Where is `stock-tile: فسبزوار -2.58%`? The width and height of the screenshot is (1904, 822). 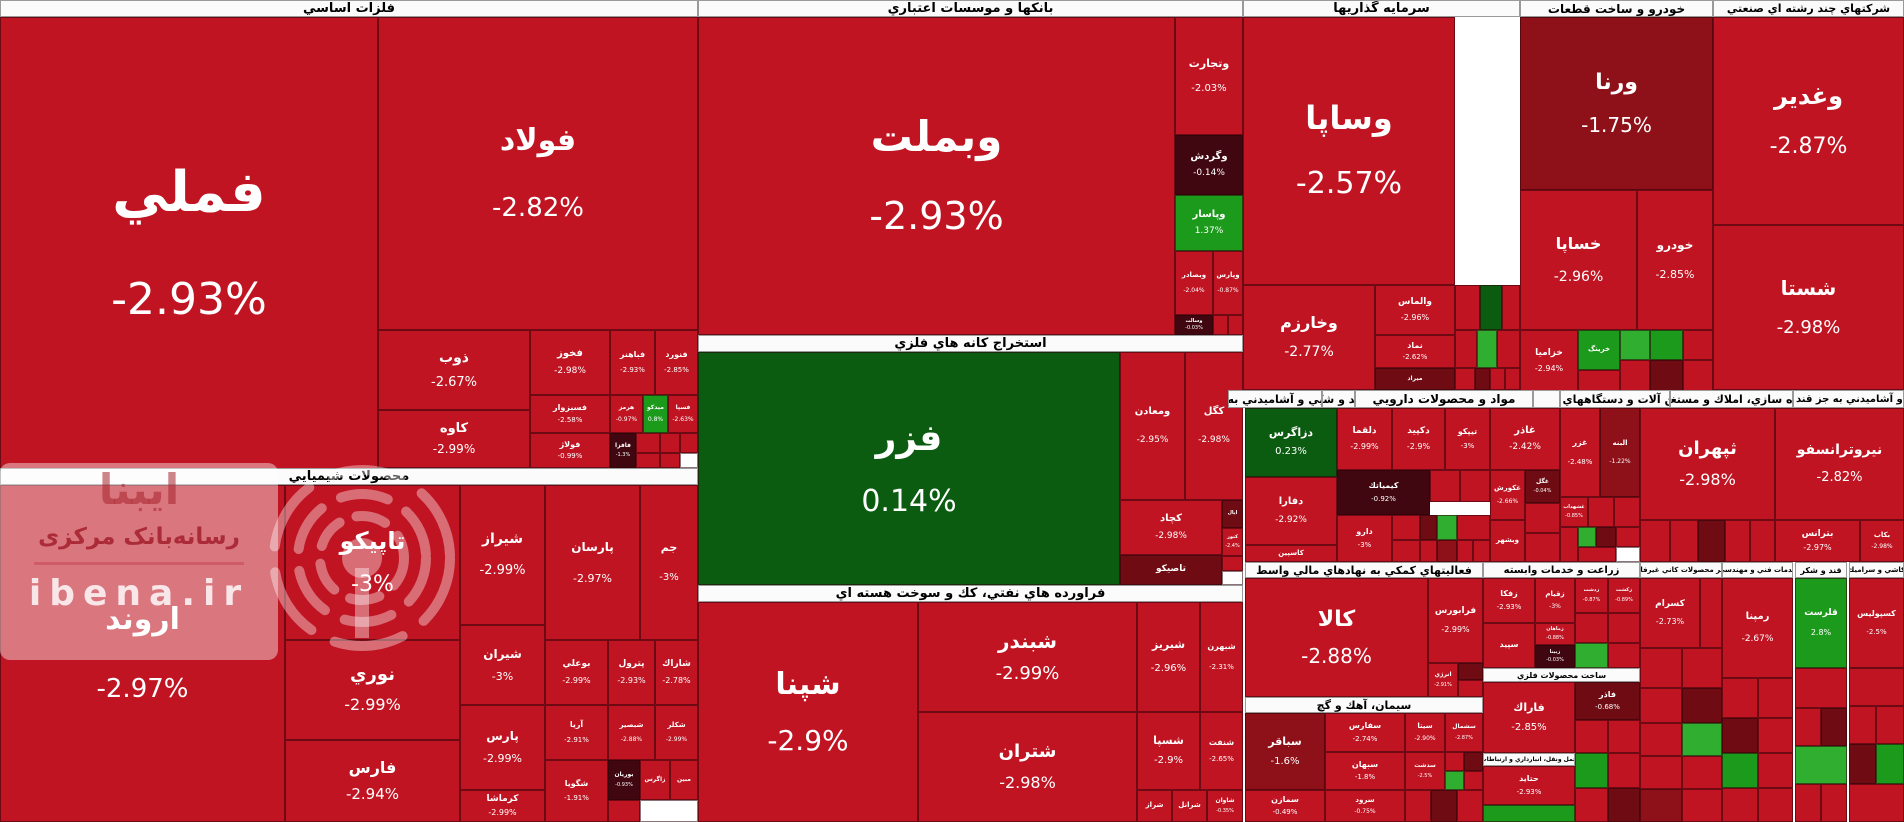 stock-tile: فسبزوار -2.58% is located at coordinates (570, 414).